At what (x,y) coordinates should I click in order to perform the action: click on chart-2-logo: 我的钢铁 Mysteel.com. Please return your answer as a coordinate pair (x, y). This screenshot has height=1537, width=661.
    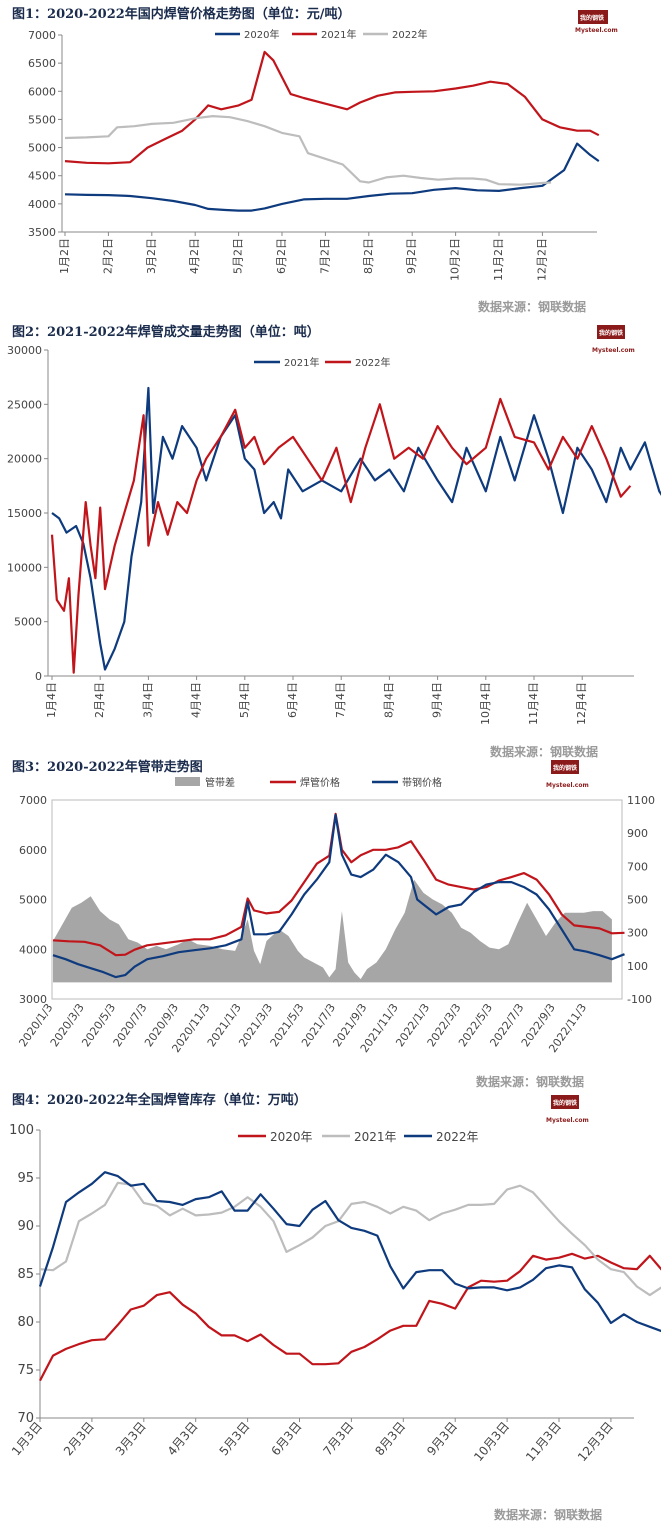
    Looking at the image, I should click on (613, 339).